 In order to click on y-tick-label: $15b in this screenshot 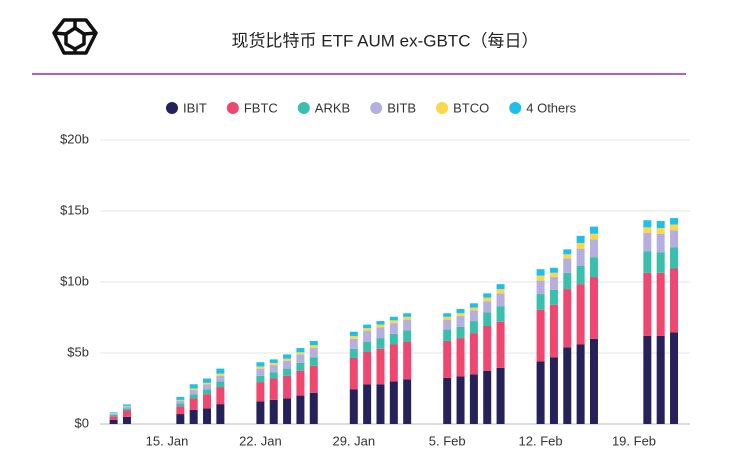, I will do `click(74, 209)`.